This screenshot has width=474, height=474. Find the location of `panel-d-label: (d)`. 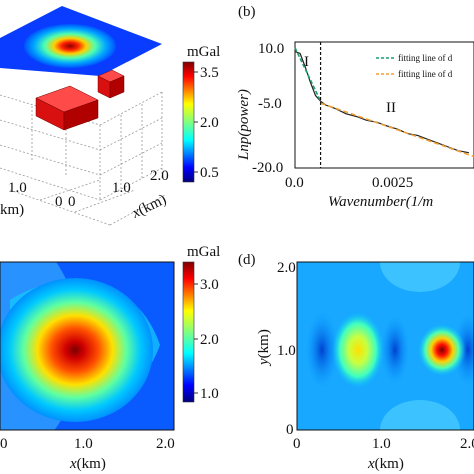

panel-d-label: (d) is located at coordinates (247, 260).